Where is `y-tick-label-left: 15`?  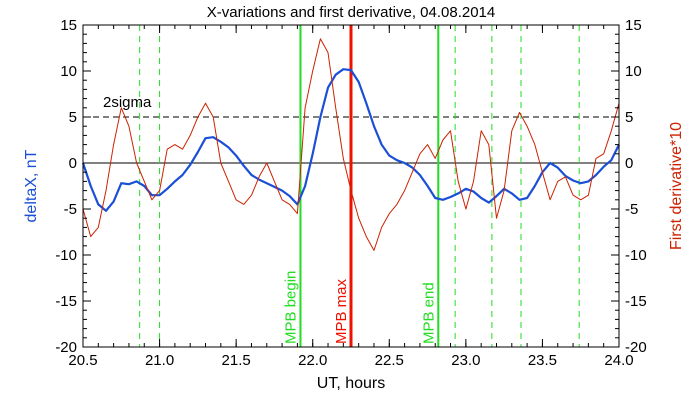
y-tick-label-left: 15 is located at coordinates (68, 25).